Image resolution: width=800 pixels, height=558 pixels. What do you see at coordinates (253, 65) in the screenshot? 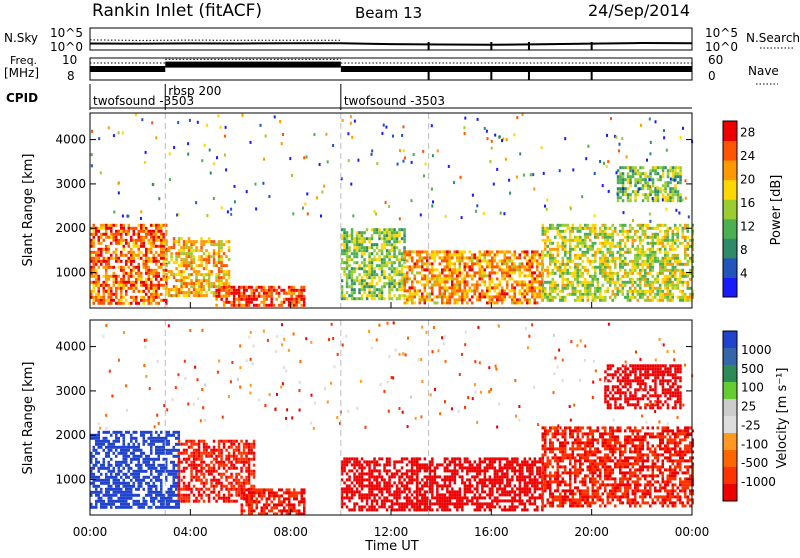
I see `freq-segment` at bounding box center [253, 65].